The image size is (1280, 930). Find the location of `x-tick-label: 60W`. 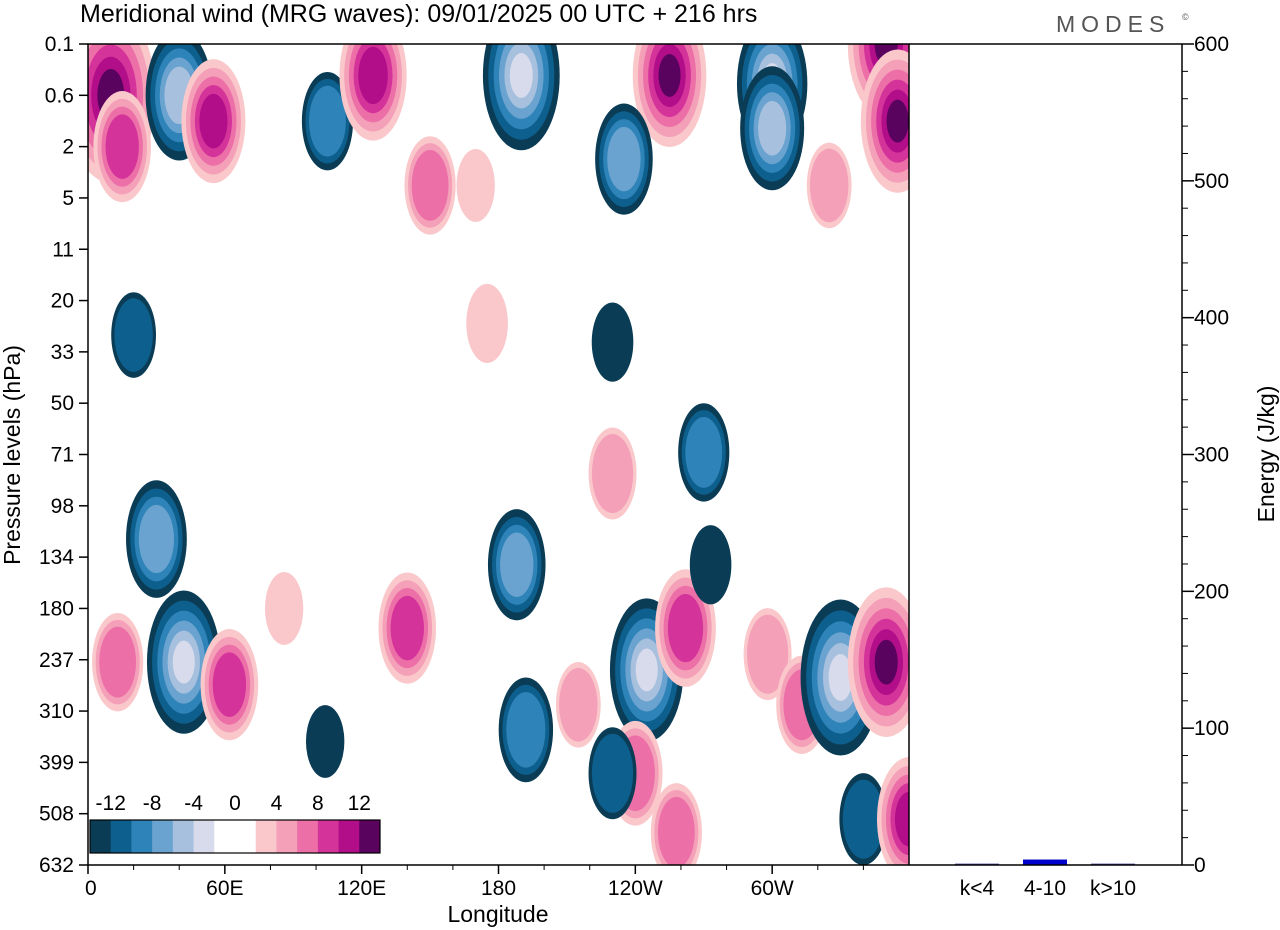

x-tick-label: 60W is located at coordinates (772, 888).